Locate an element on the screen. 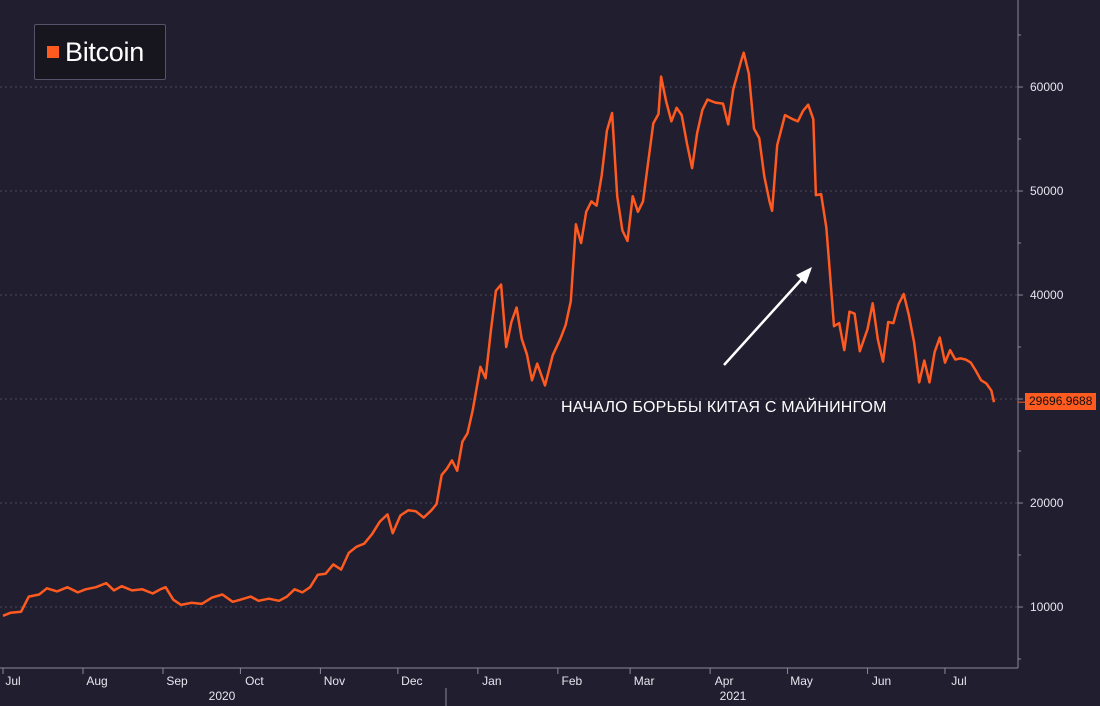  x-year-label-2020: 2020 is located at coordinates (222, 696).